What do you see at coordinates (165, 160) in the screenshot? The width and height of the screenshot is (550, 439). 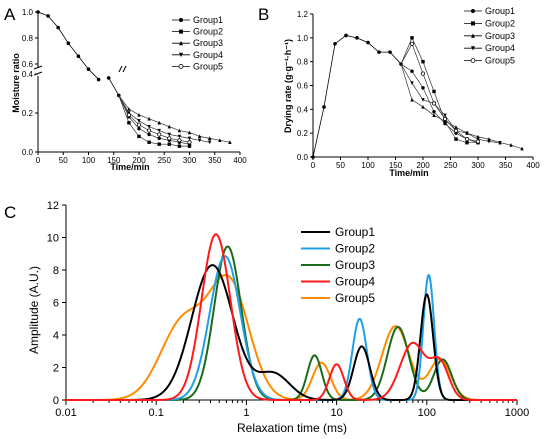 I see `panel-a-x-tick-label: 250` at bounding box center [165, 160].